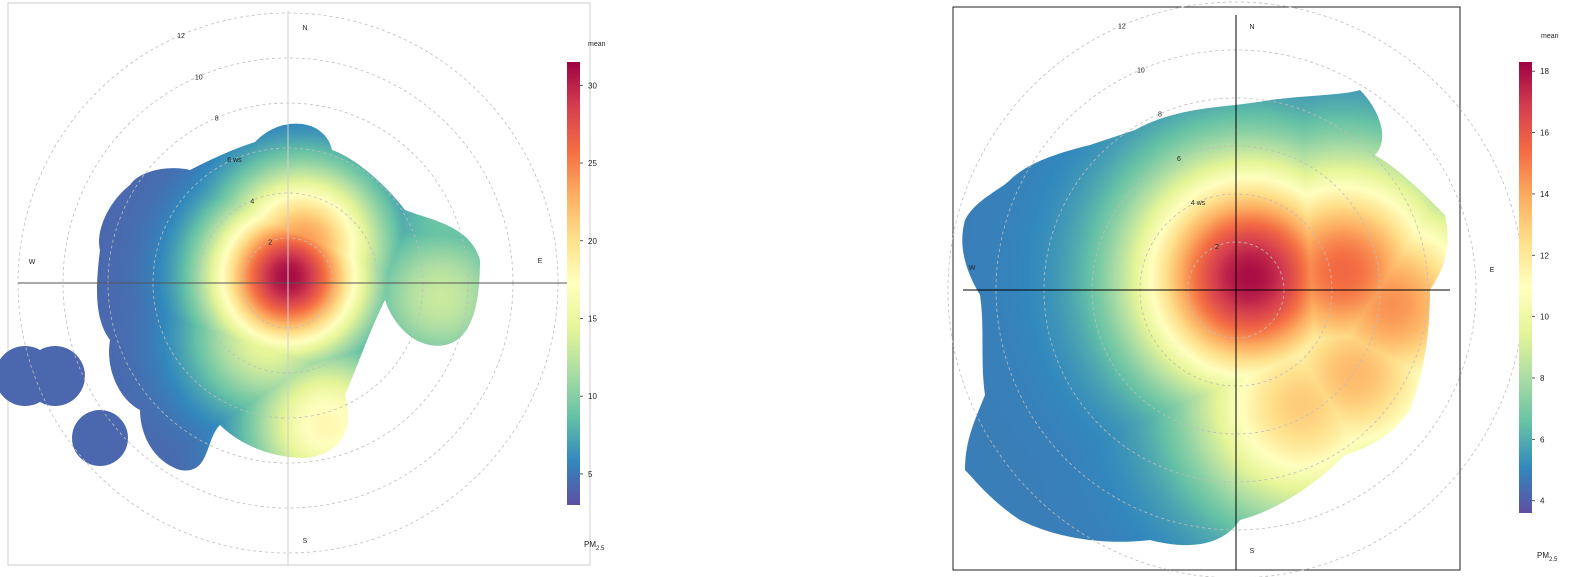  What do you see at coordinates (252, 201) in the screenshot?
I see `ws-ring-label: 4` at bounding box center [252, 201].